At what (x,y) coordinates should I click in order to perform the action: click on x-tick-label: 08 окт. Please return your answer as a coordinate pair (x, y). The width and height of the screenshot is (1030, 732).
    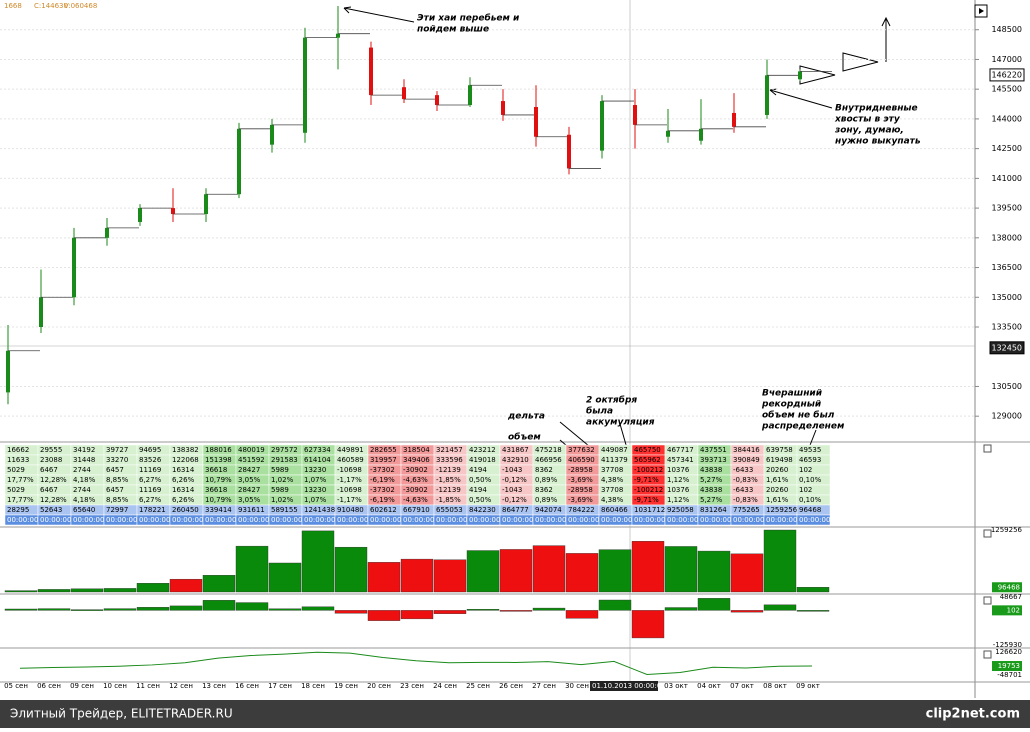
    Looking at the image, I should click on (775, 686).